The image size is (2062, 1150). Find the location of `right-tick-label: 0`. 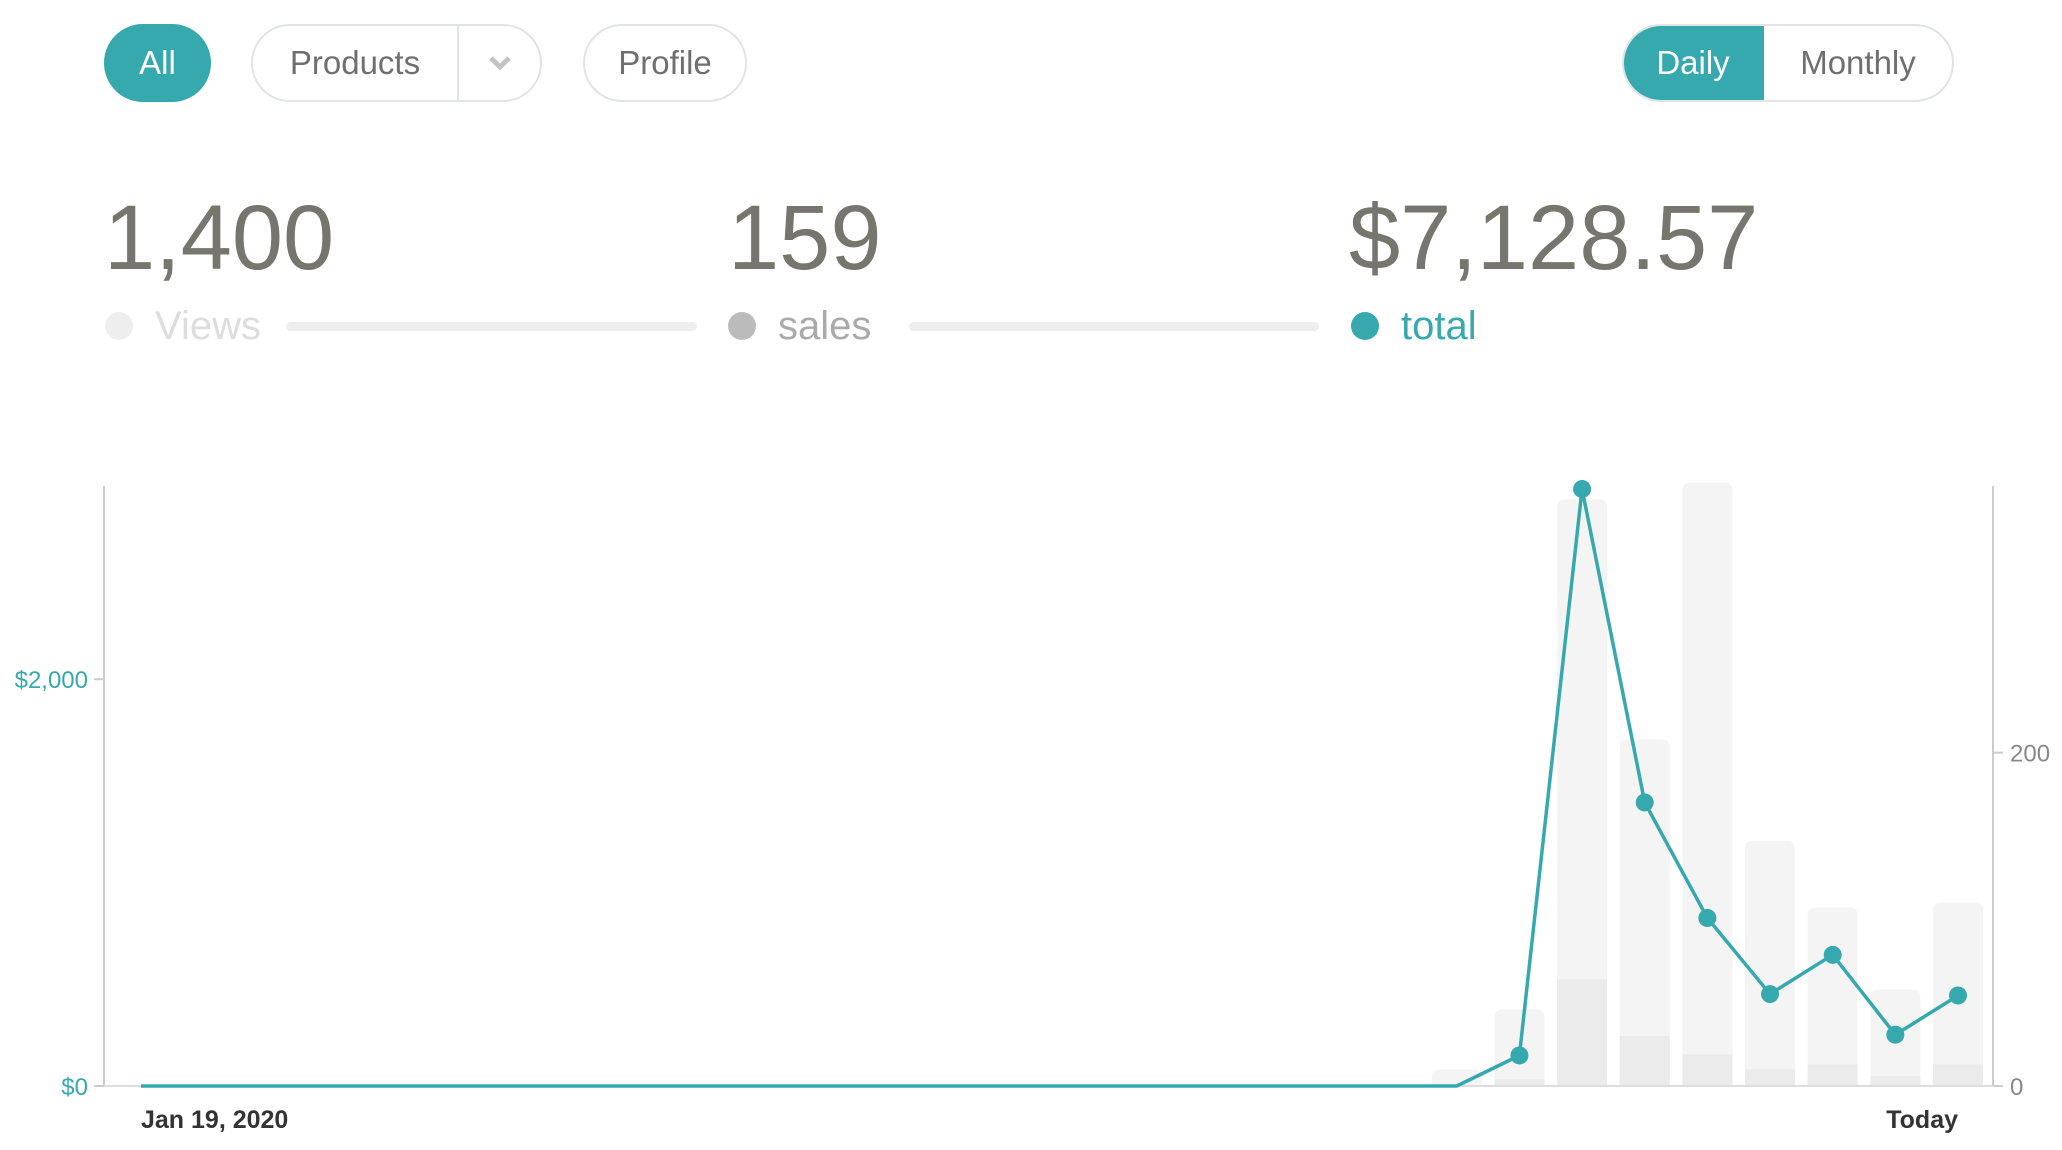

right-tick-label: 0 is located at coordinates (2016, 1087).